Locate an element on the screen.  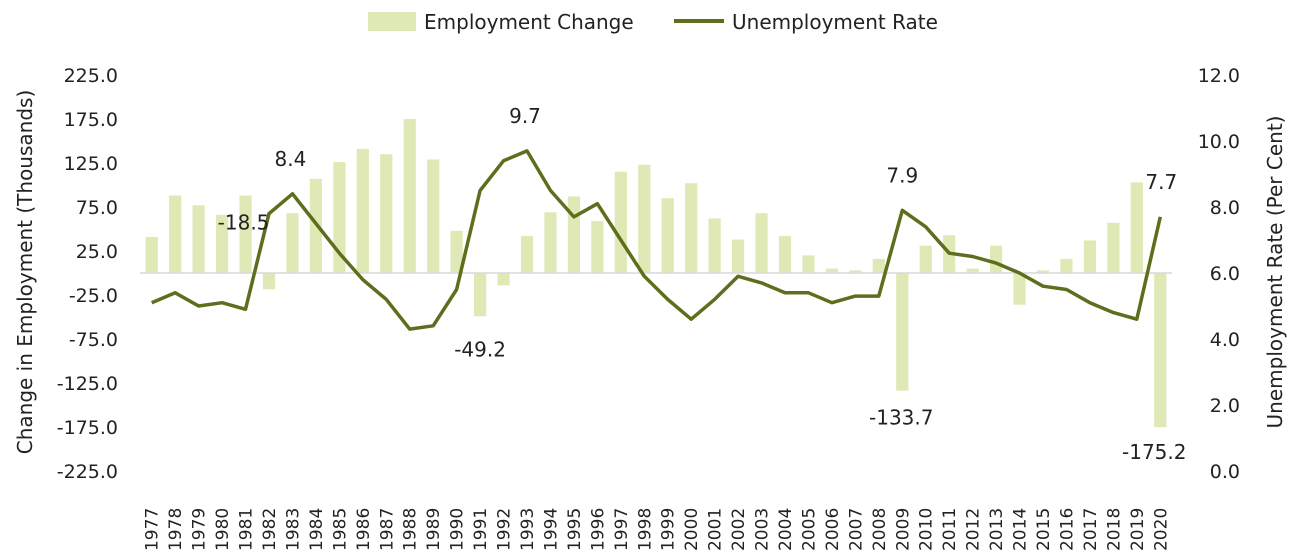
bar-1985 is located at coordinates (339, 217).